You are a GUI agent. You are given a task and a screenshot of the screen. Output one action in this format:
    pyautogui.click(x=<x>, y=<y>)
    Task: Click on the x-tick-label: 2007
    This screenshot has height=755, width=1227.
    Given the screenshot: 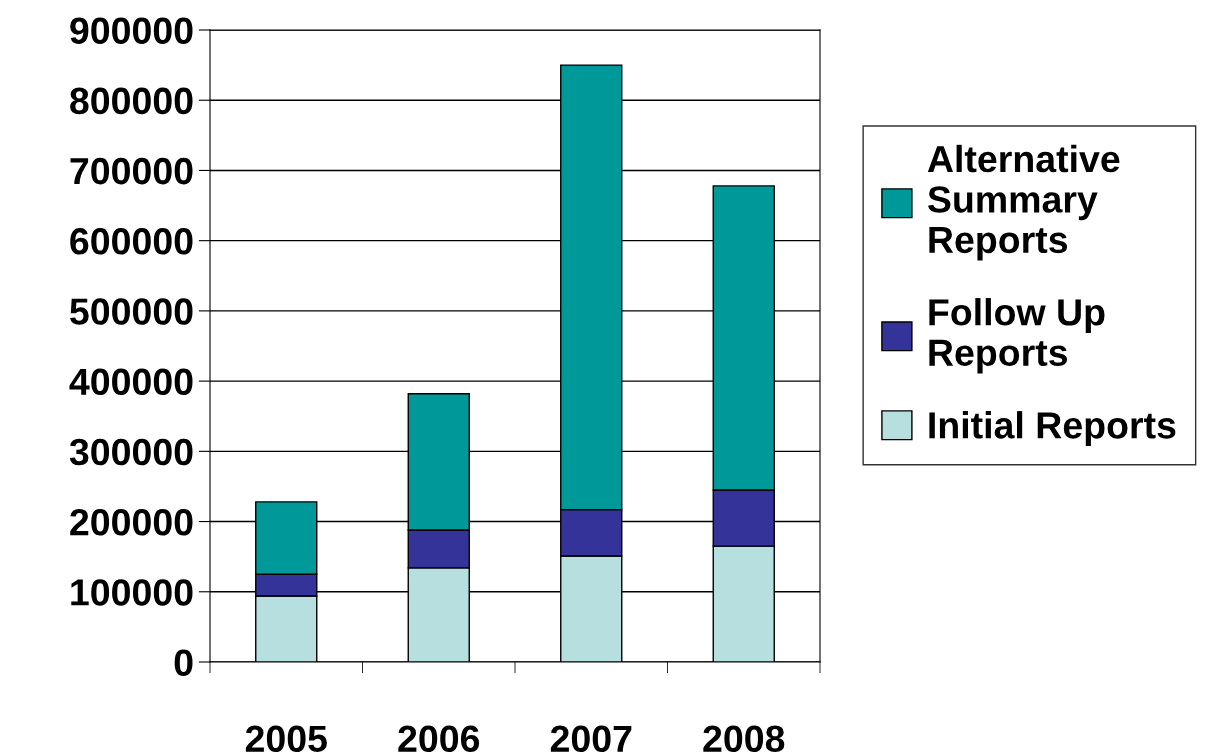 What is the action you would take?
    pyautogui.click(x=591, y=739)
    